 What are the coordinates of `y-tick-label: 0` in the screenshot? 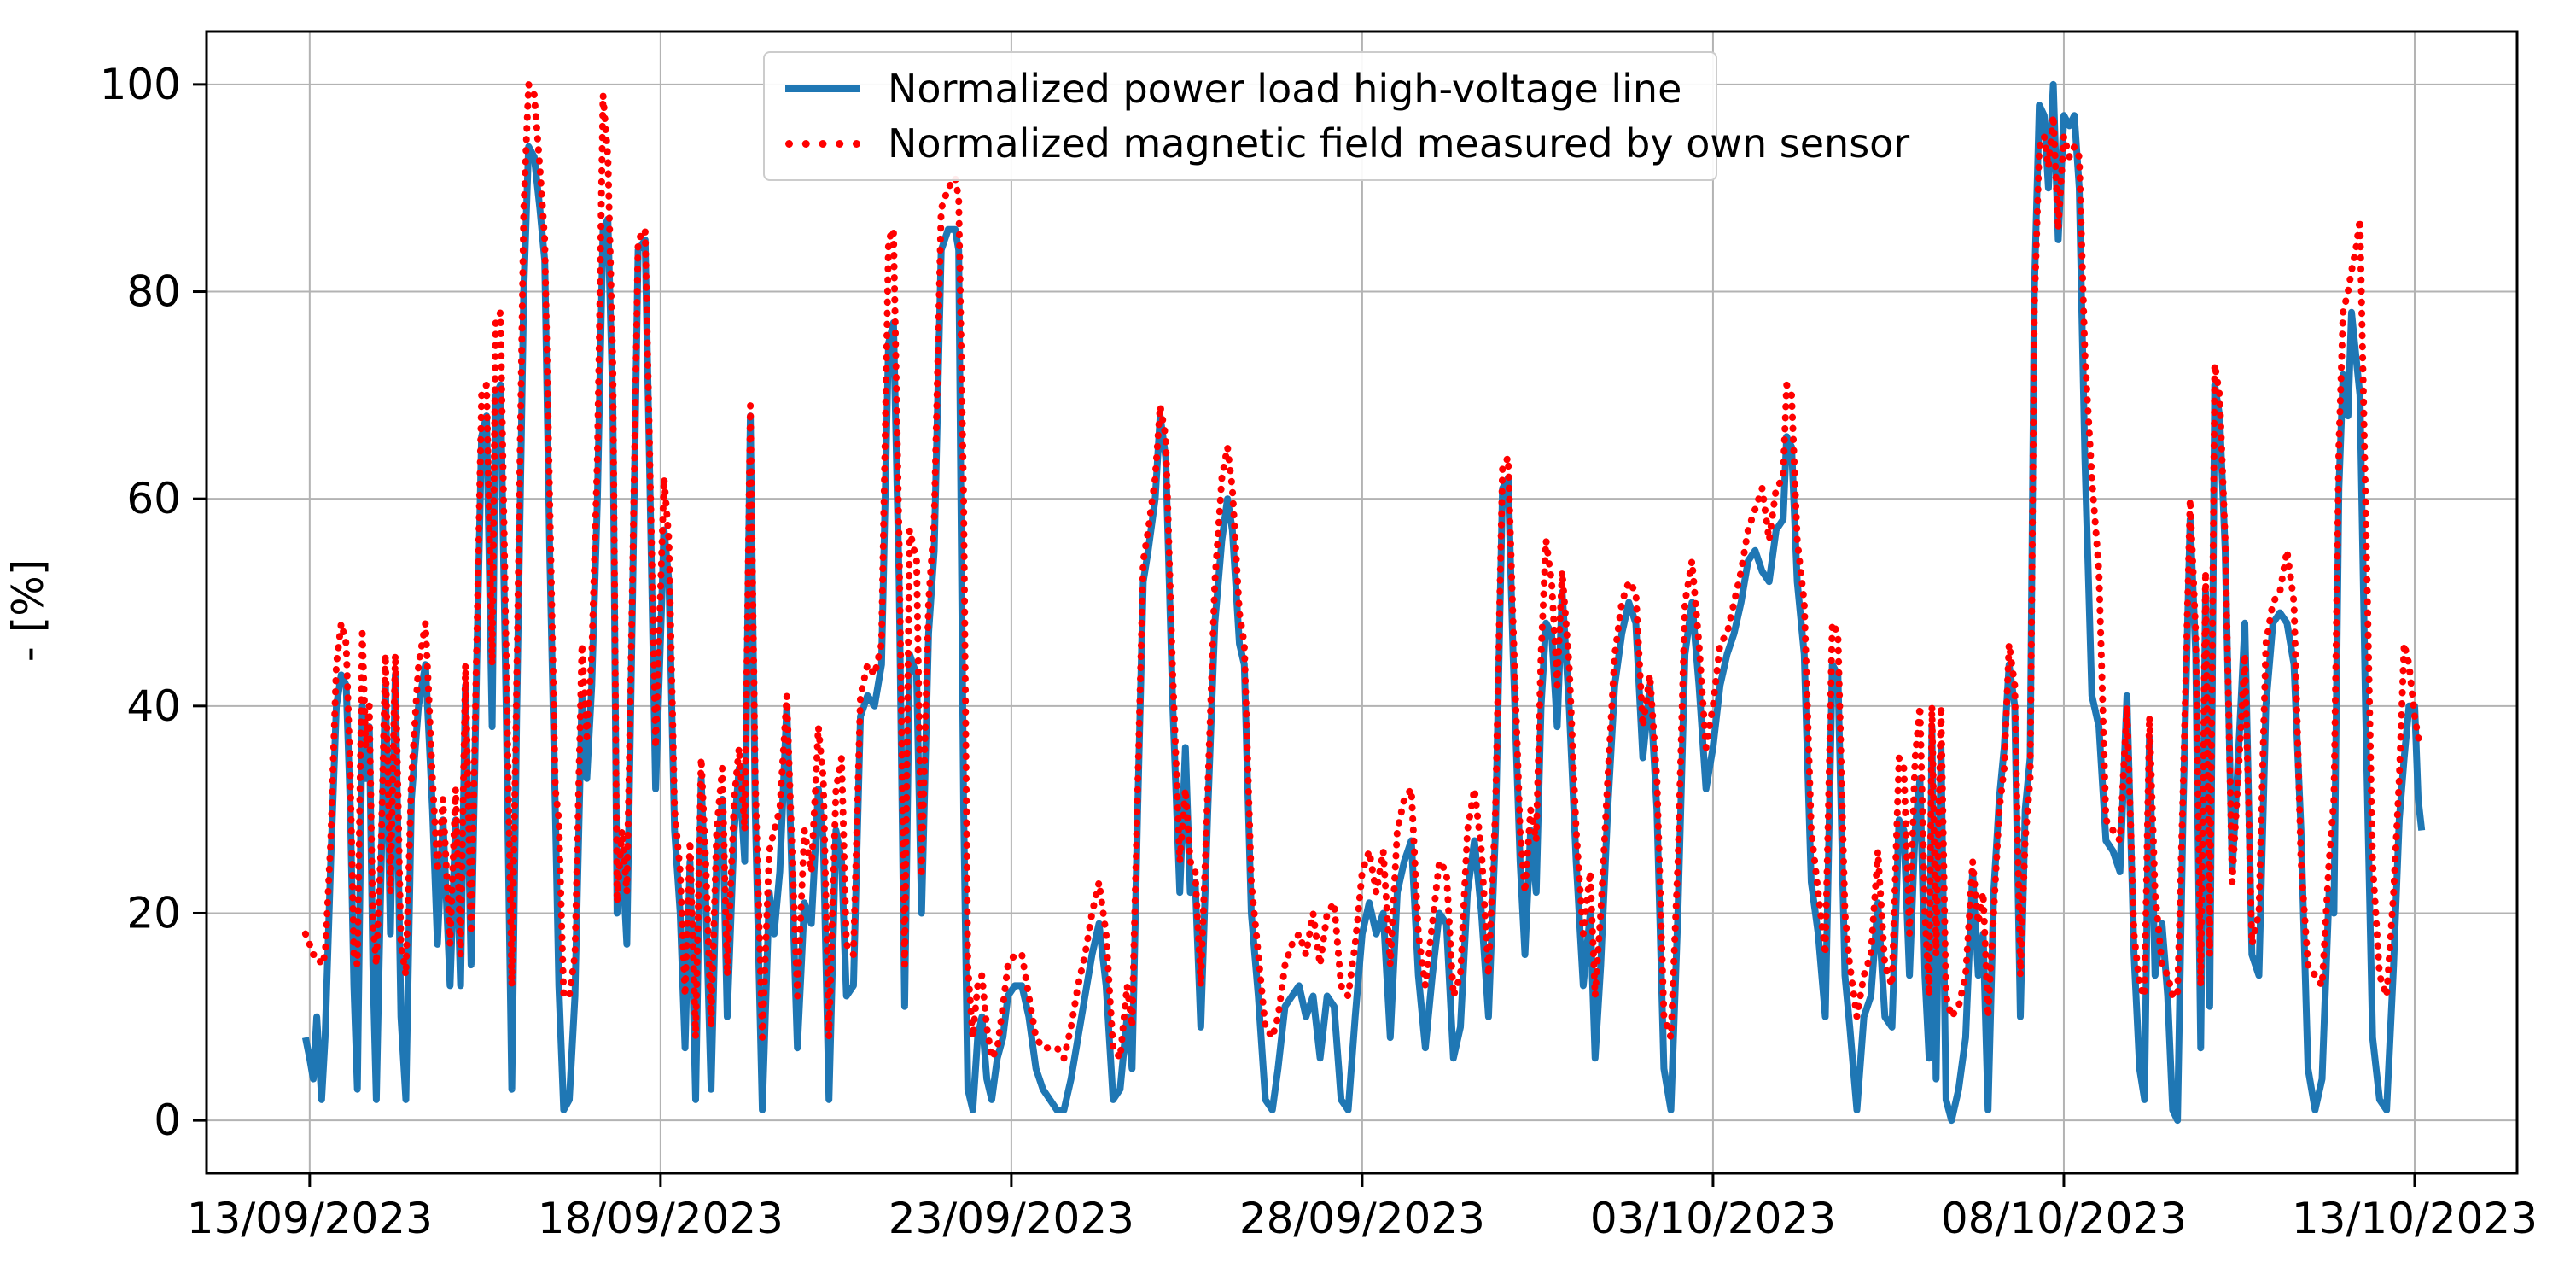 It's located at (167, 1120).